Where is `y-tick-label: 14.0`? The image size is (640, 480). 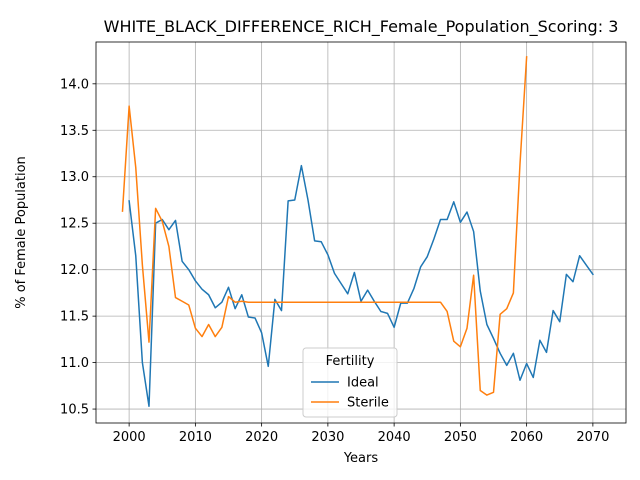
y-tick-label: 14.0 is located at coordinates (74, 84).